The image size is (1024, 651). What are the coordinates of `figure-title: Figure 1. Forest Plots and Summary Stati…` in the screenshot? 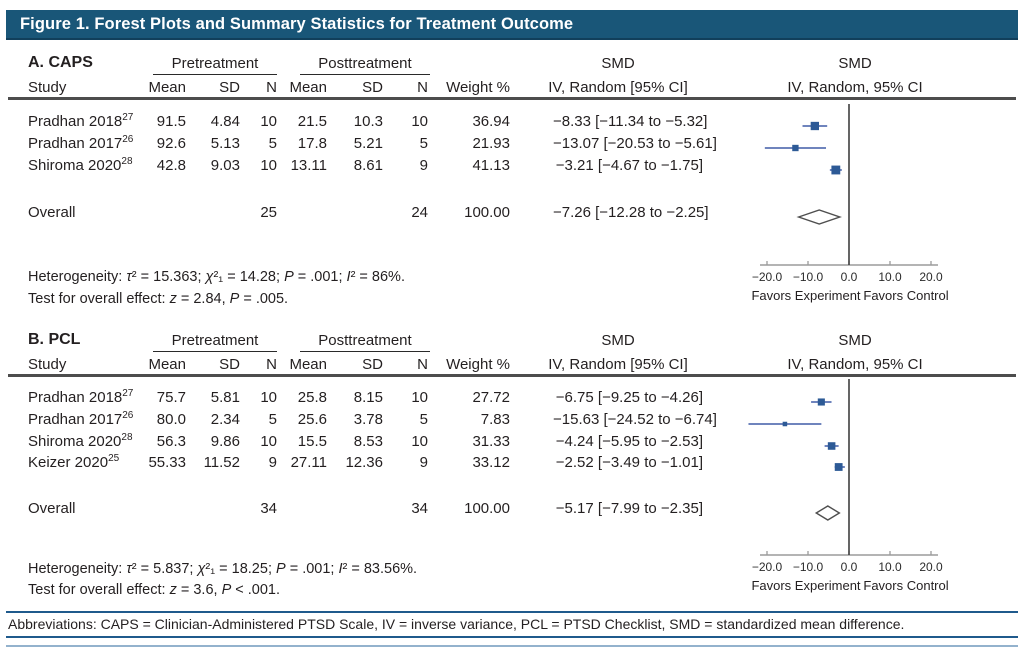 It's located at (297, 23).